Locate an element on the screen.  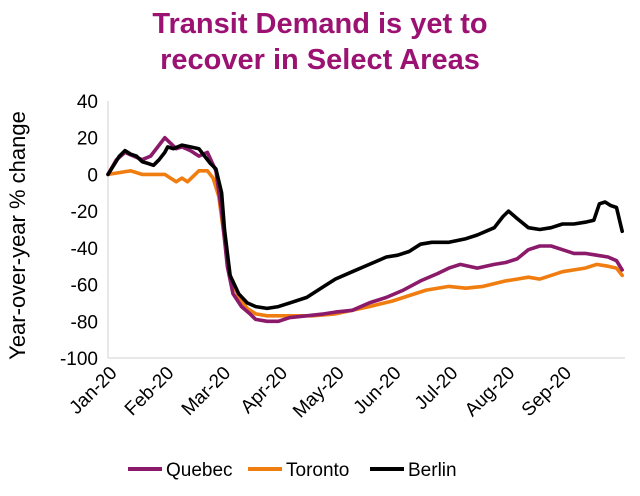
y-tick-label: 20 is located at coordinates (87, 139).